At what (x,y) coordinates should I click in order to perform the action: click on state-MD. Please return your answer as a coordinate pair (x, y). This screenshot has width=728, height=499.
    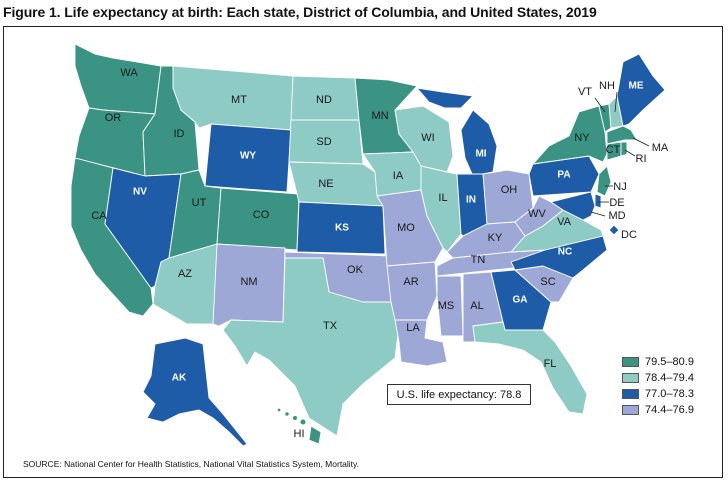
    Looking at the image, I should click on (573, 206).